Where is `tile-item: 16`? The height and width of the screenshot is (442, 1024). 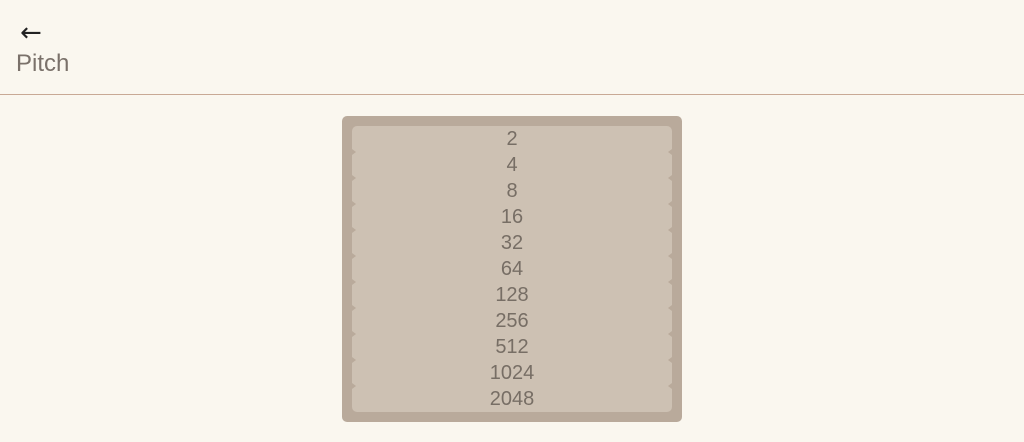
tile-item: 16 is located at coordinates (512, 218).